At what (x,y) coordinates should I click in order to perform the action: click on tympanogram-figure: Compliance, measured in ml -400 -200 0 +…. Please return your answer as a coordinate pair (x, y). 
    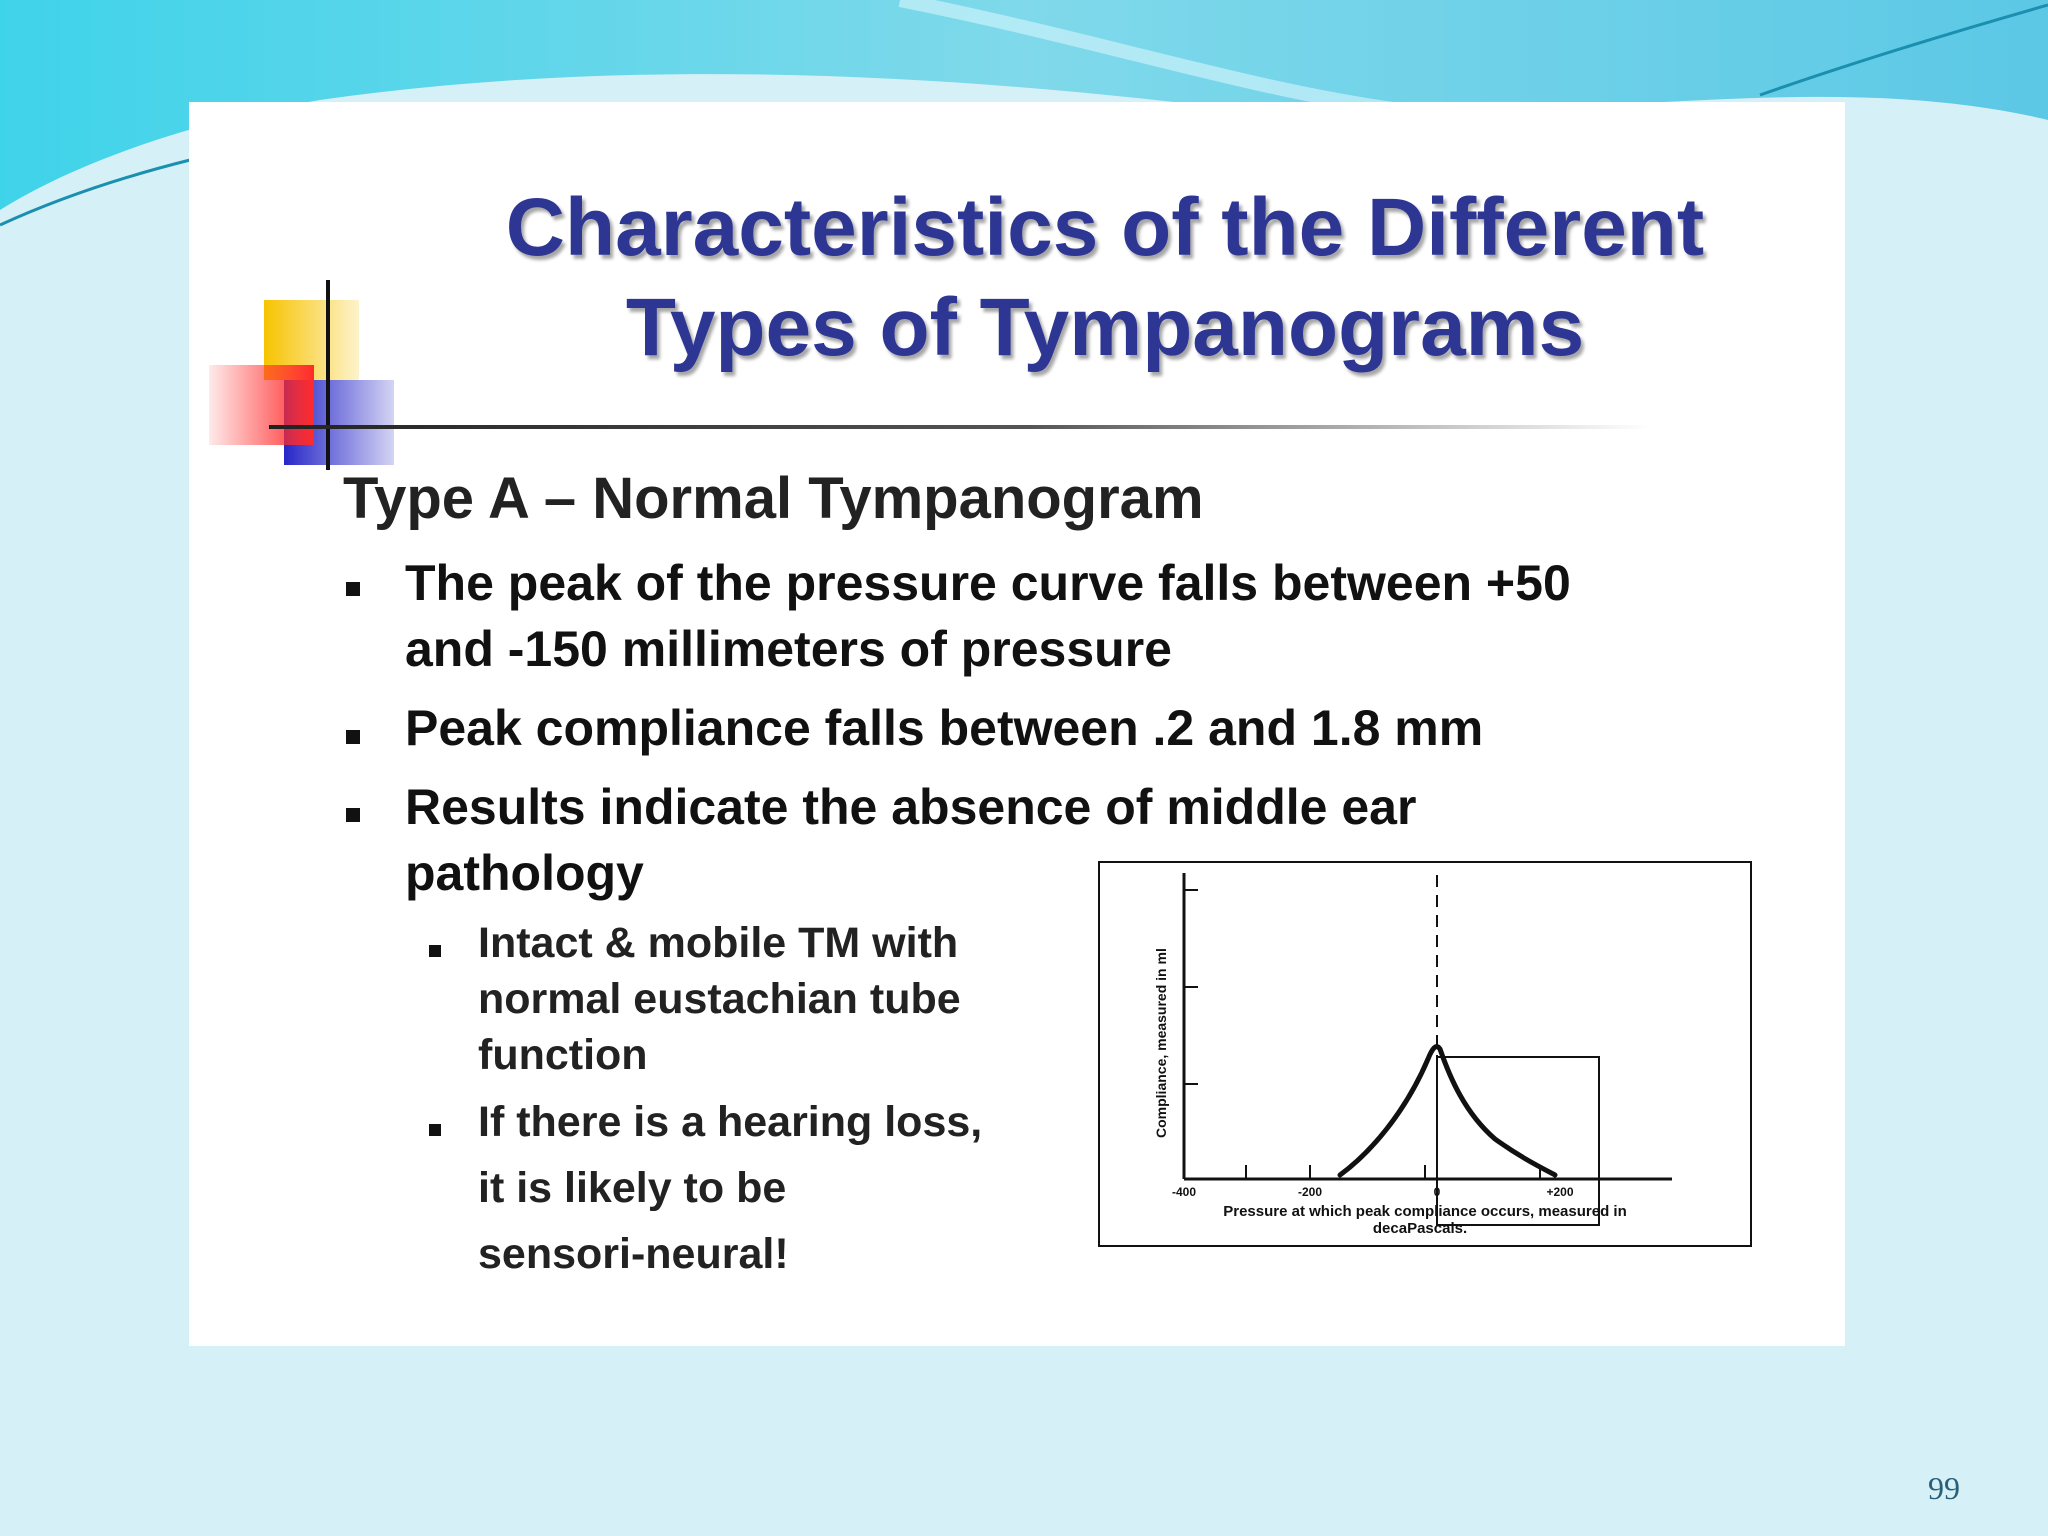
    Looking at the image, I should click on (1425, 1054).